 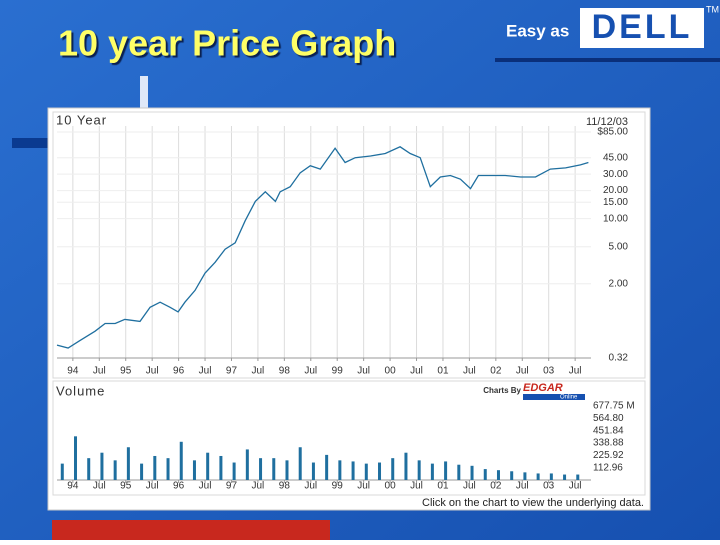 I want to click on y-tick-label: 0.32, so click(x=619, y=358).